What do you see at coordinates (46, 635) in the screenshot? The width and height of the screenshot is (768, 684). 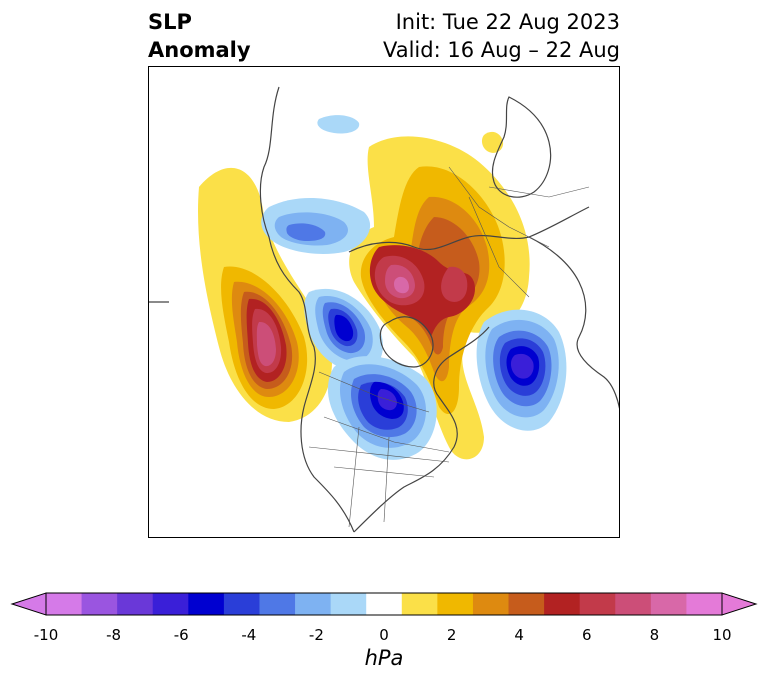 I see `colorbar-tick-label: -10` at bounding box center [46, 635].